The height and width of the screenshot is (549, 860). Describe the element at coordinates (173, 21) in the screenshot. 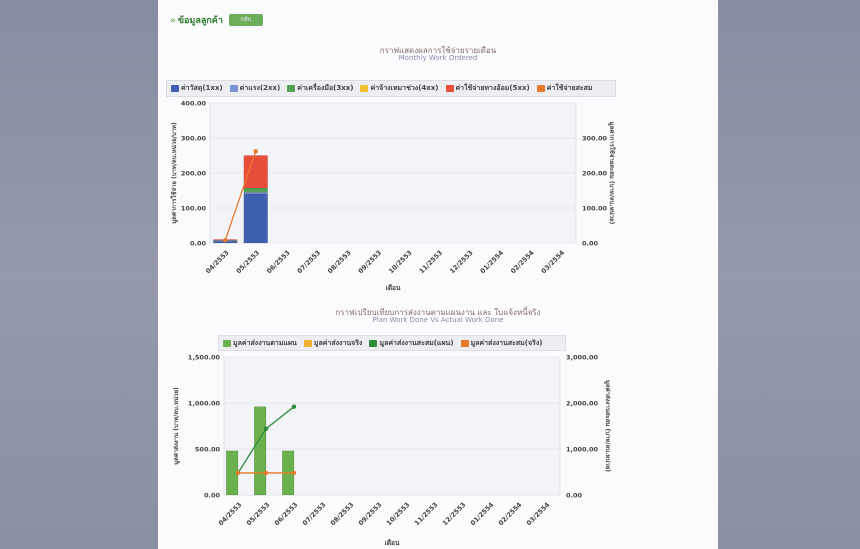

I see `arrow-icon: »` at that location.